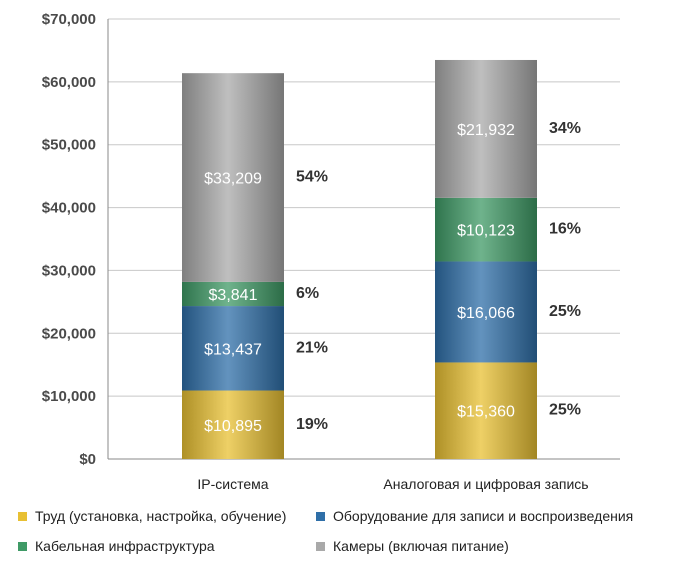  What do you see at coordinates (69, 19) in the screenshot?
I see `y-tick-label: $70,000` at bounding box center [69, 19].